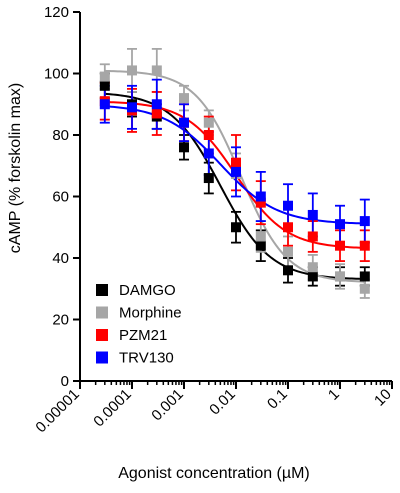 This screenshot has height=493, width=400. I want to click on legend-label: Morphine, so click(150, 313).